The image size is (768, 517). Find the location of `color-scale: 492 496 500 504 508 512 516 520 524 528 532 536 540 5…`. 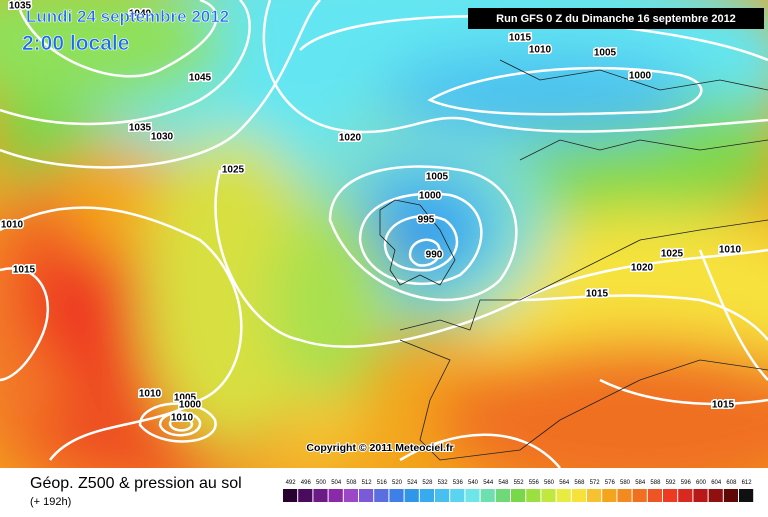

color-scale: 492 496 500 504 508 512 516 520 524 528 532 536 540 5… is located at coordinates (518, 491).